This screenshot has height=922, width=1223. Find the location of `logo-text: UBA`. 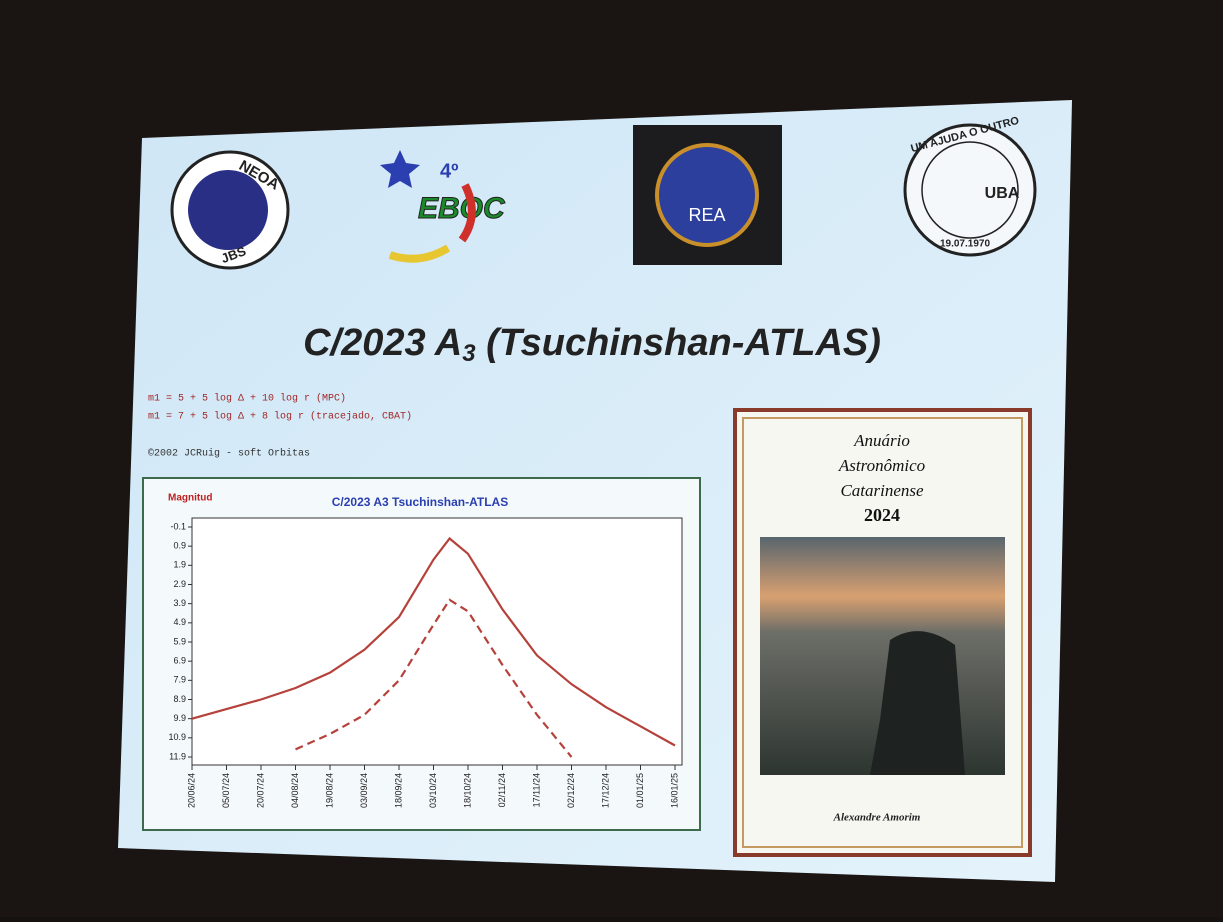

logo-text: UBA is located at coordinates (1002, 193).